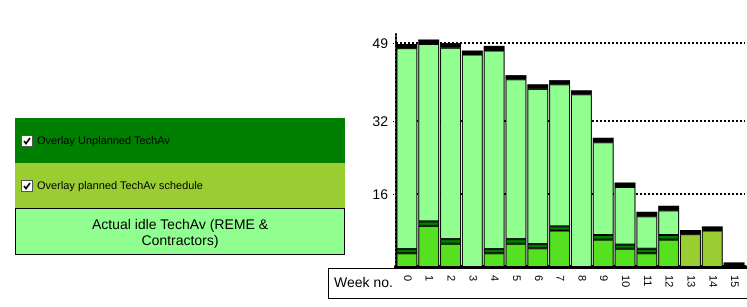  Describe the element at coordinates (428, 278) in the screenshot. I see `x-tick-label: 1` at that location.